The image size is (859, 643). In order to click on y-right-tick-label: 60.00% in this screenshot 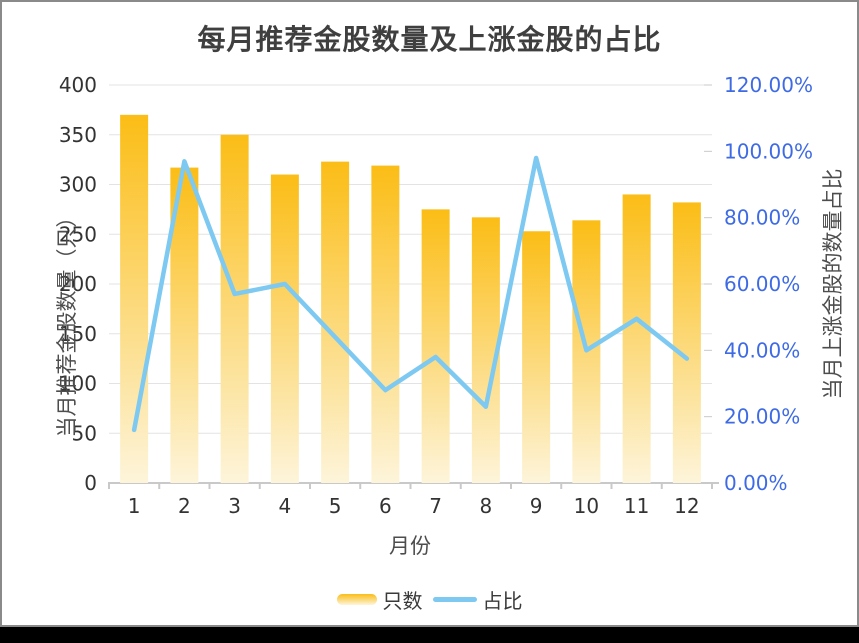, I will do `click(762, 284)`.